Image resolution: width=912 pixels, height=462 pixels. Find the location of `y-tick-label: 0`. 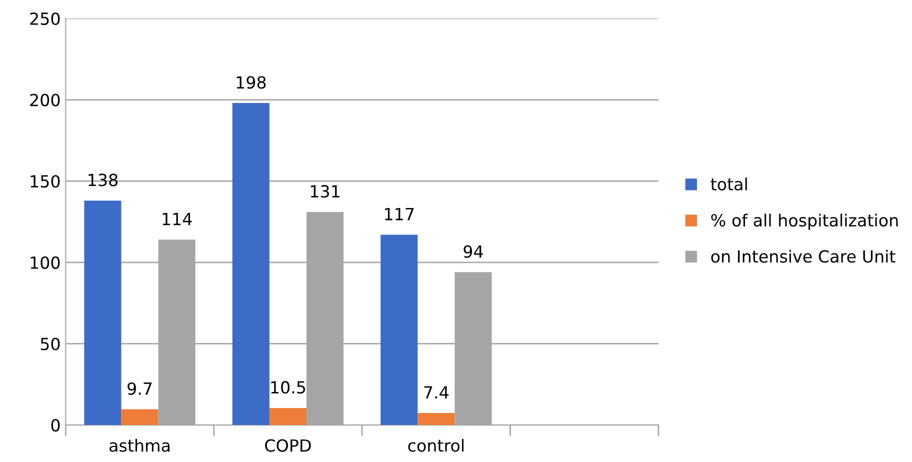

y-tick-label: 0 is located at coordinates (55, 425).